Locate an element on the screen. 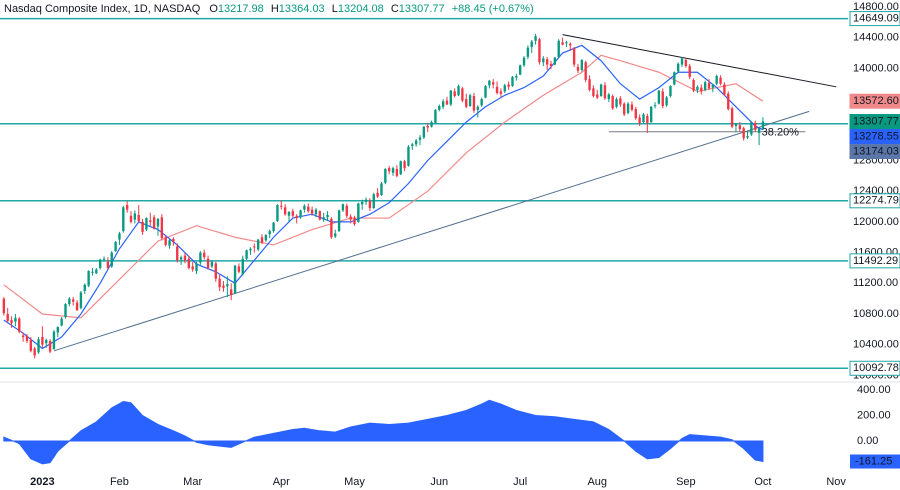  x-tick-label: Aug is located at coordinates (597, 482).